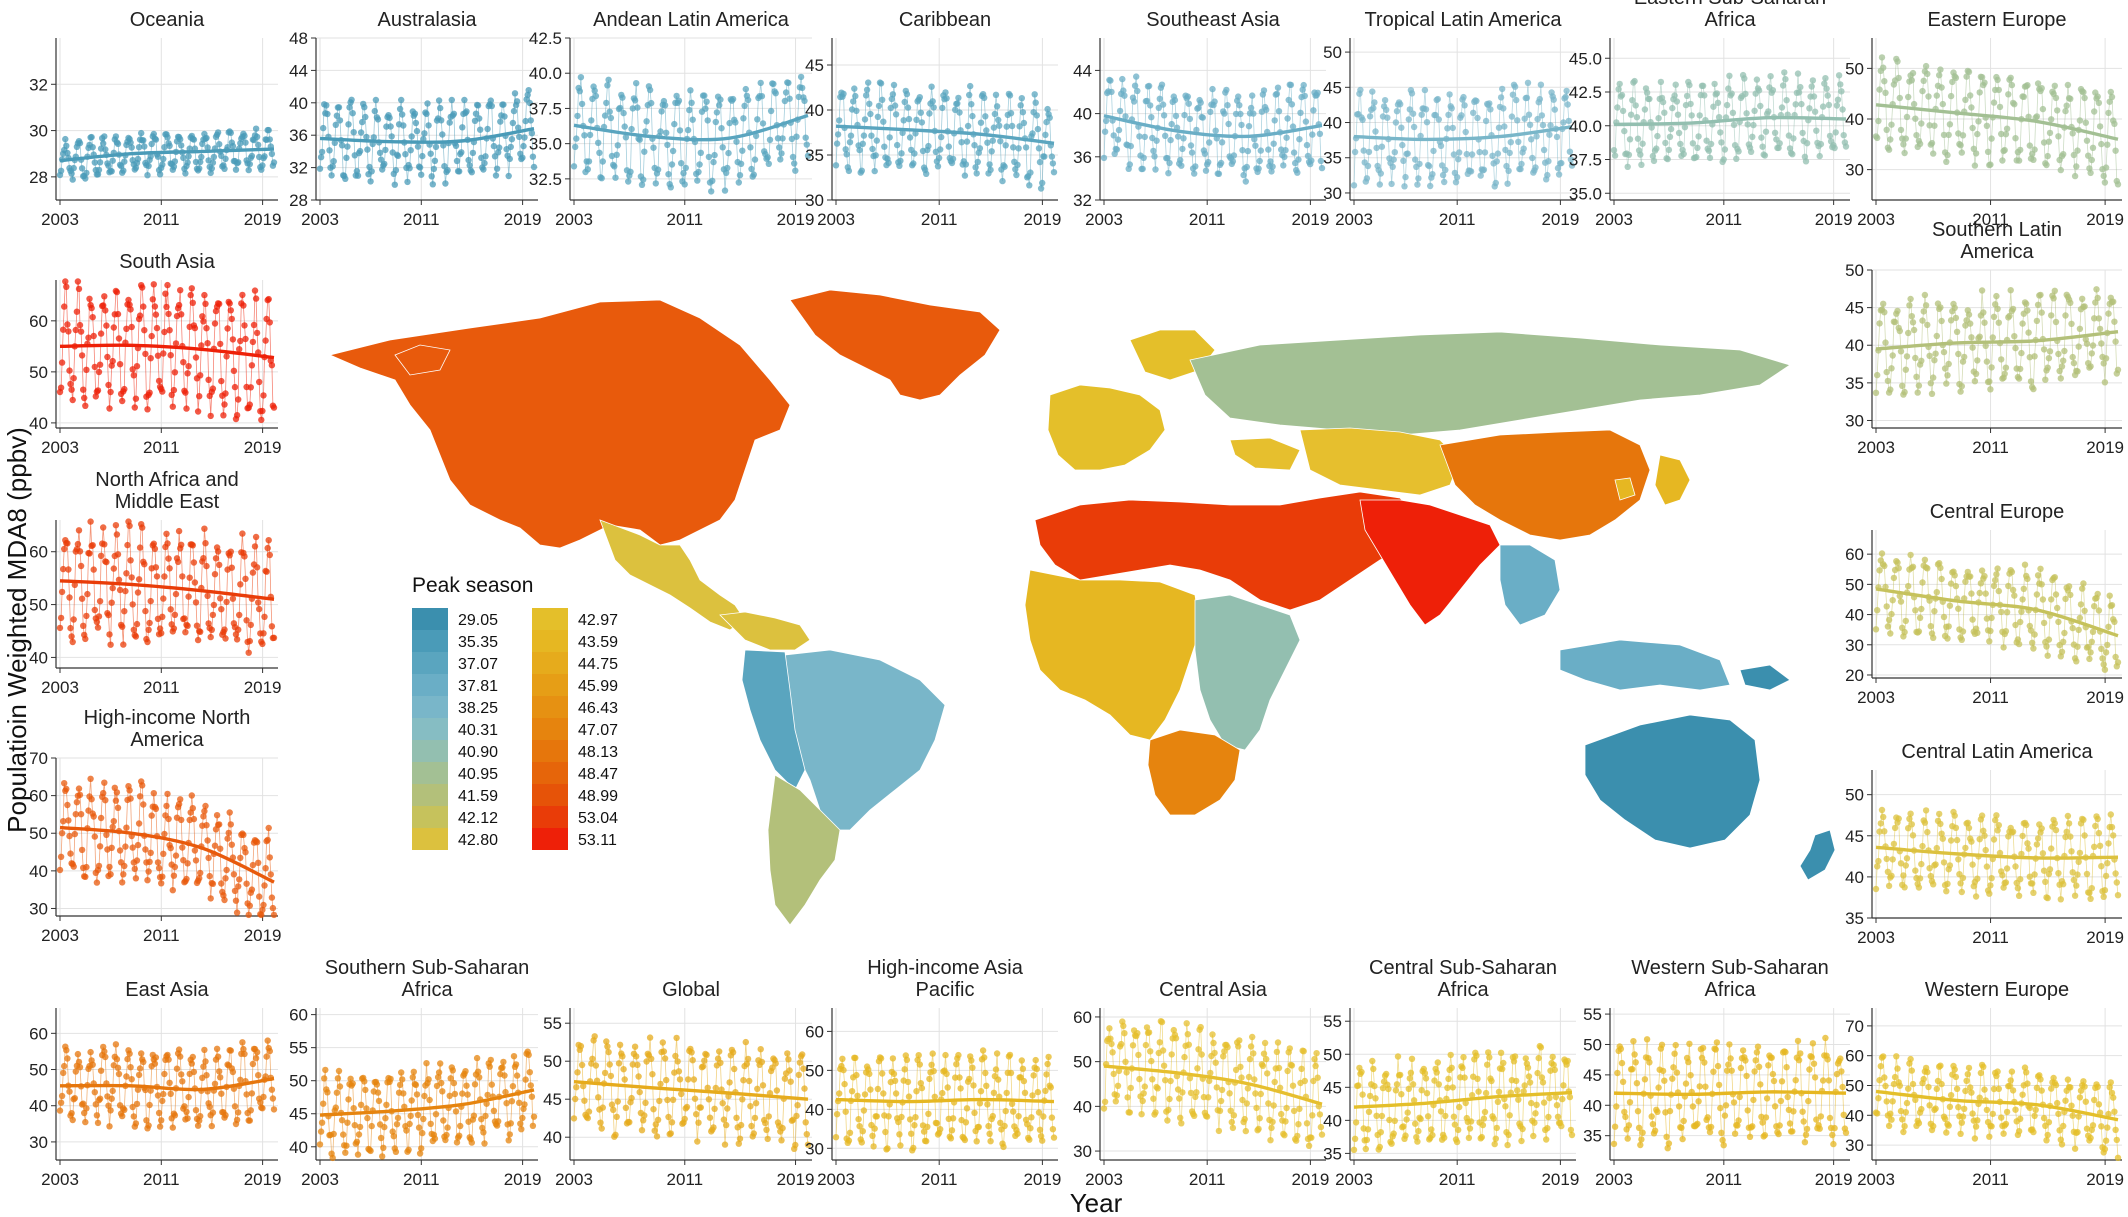 The height and width of the screenshot is (1217, 2128). What do you see at coordinates (1247, 672) in the screenshot?
I see `map-region-eastern-sub-saharan-africa` at bounding box center [1247, 672].